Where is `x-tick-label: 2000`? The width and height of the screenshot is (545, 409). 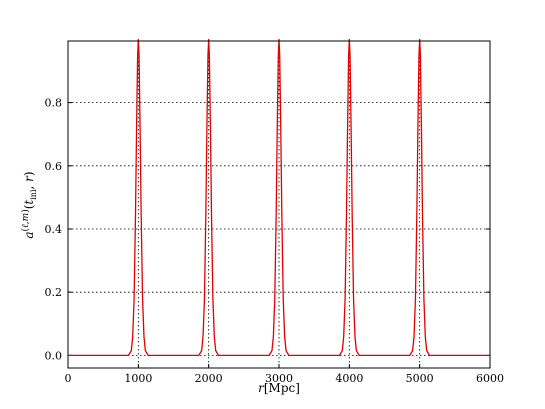 x-tick-label: 2000 is located at coordinates (209, 378).